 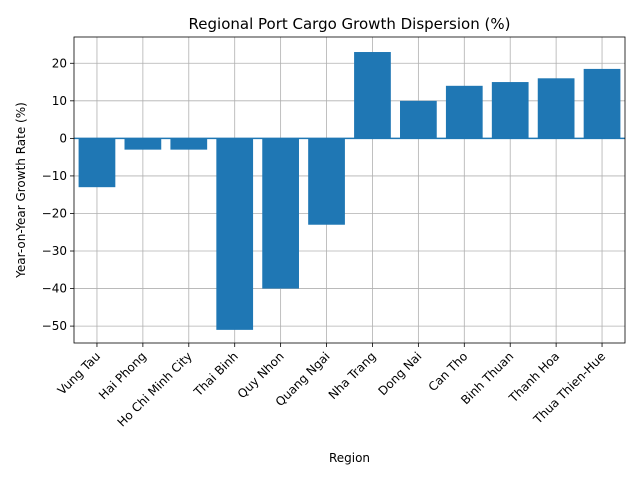 I want to click on y-axis-ticks: −50 −40 −30 −20 −10 0 10 20, so click(x=58, y=194).